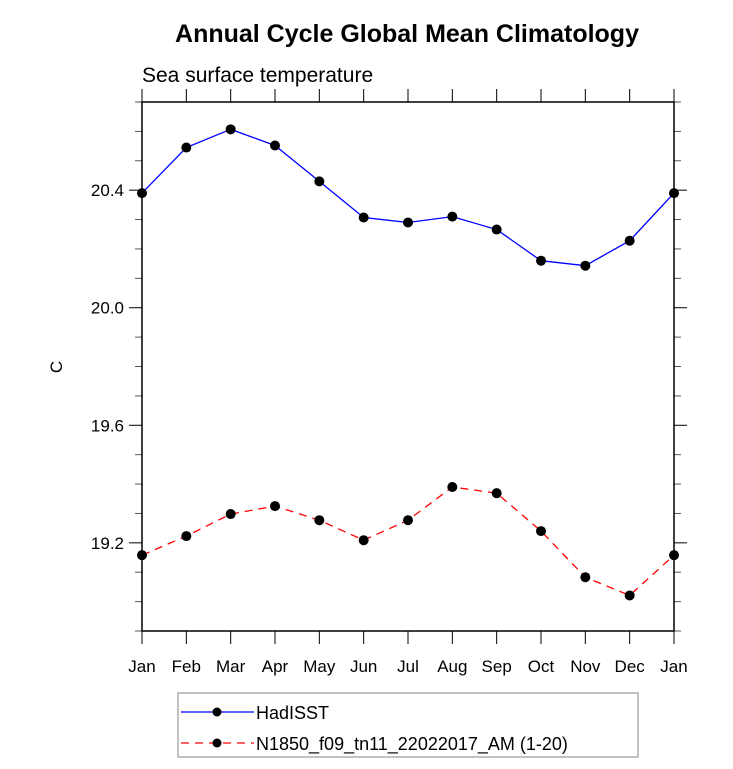 The height and width of the screenshot is (769, 733). What do you see at coordinates (319, 666) in the screenshot?
I see `x-tick-label: May` at bounding box center [319, 666].